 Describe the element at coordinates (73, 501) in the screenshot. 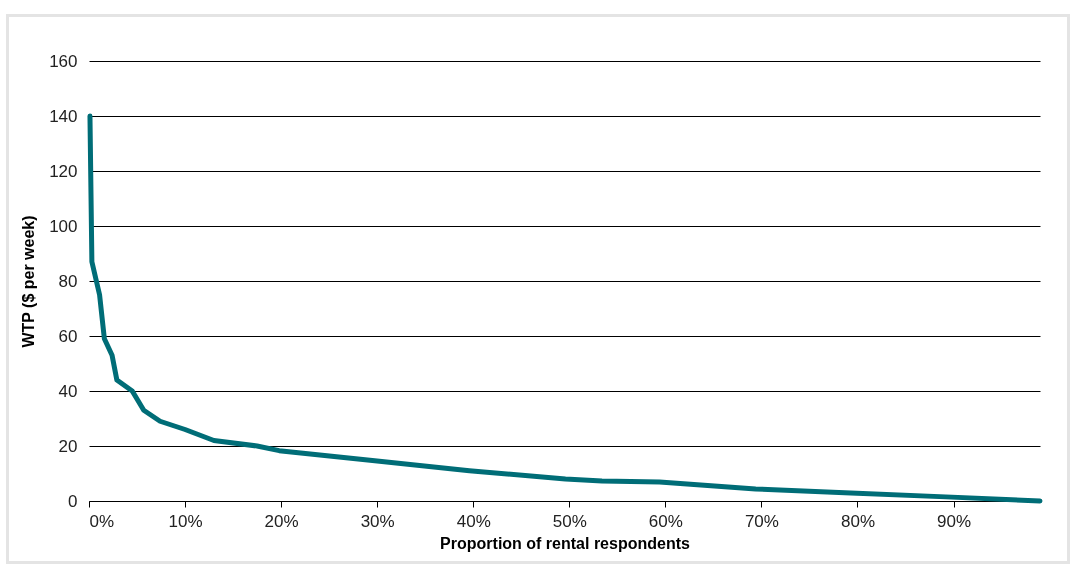

I see `y-tick-label: 0` at that location.